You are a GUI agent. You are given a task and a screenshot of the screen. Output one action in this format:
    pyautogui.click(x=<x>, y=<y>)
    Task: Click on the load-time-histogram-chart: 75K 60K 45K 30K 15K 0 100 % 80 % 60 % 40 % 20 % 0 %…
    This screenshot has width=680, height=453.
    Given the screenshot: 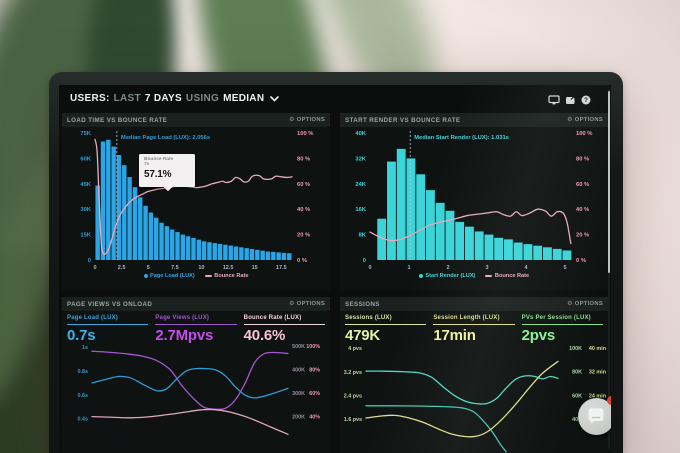 What is the action you would take?
    pyautogui.click(x=196, y=202)
    